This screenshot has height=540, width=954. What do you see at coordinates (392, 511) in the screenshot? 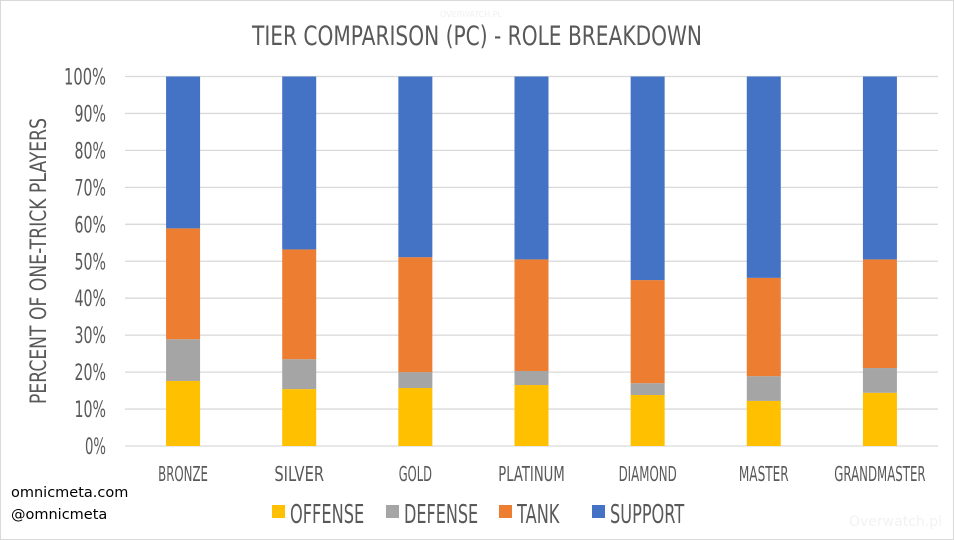
I see `legend-swatch-defense` at bounding box center [392, 511].